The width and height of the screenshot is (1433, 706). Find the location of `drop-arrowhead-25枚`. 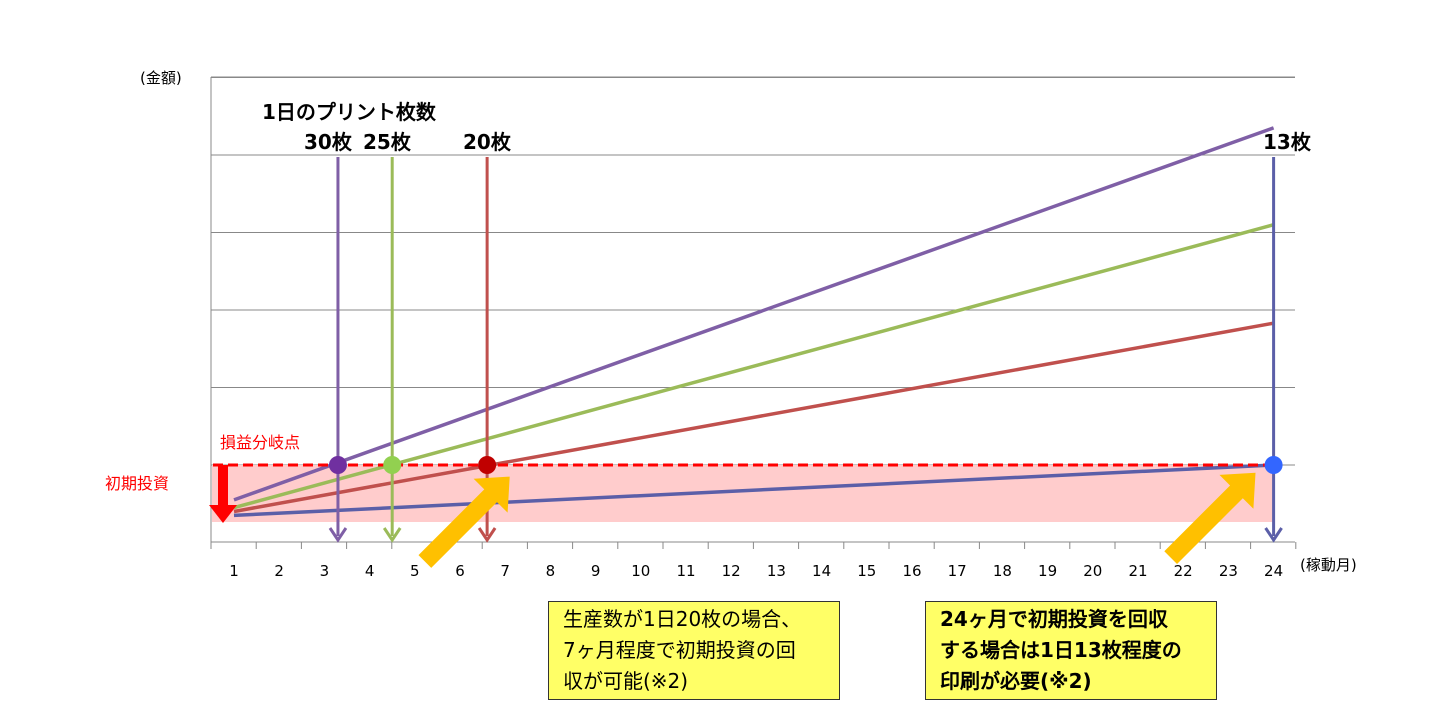

drop-arrowhead-25枚 is located at coordinates (392, 535).